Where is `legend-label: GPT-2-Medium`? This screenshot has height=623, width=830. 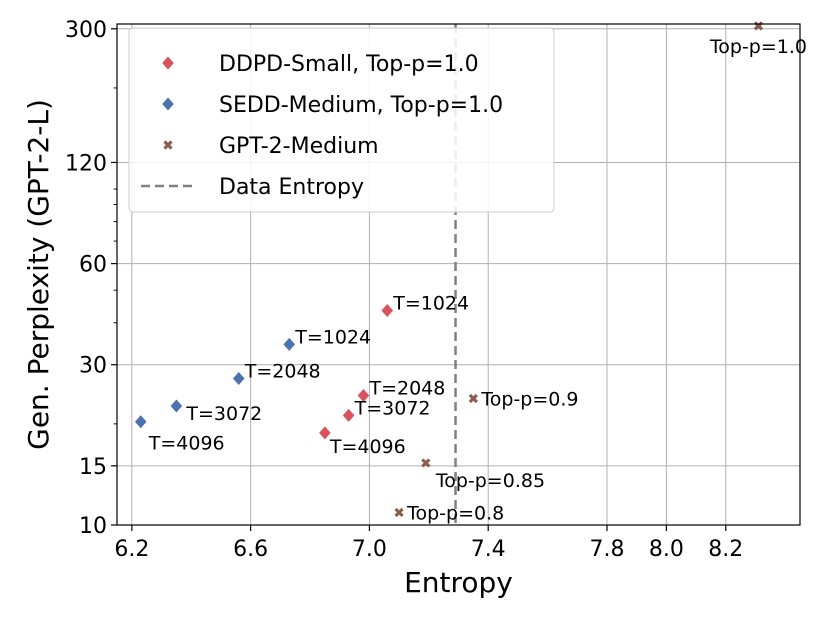 legend-label: GPT-2-Medium is located at coordinates (299, 146).